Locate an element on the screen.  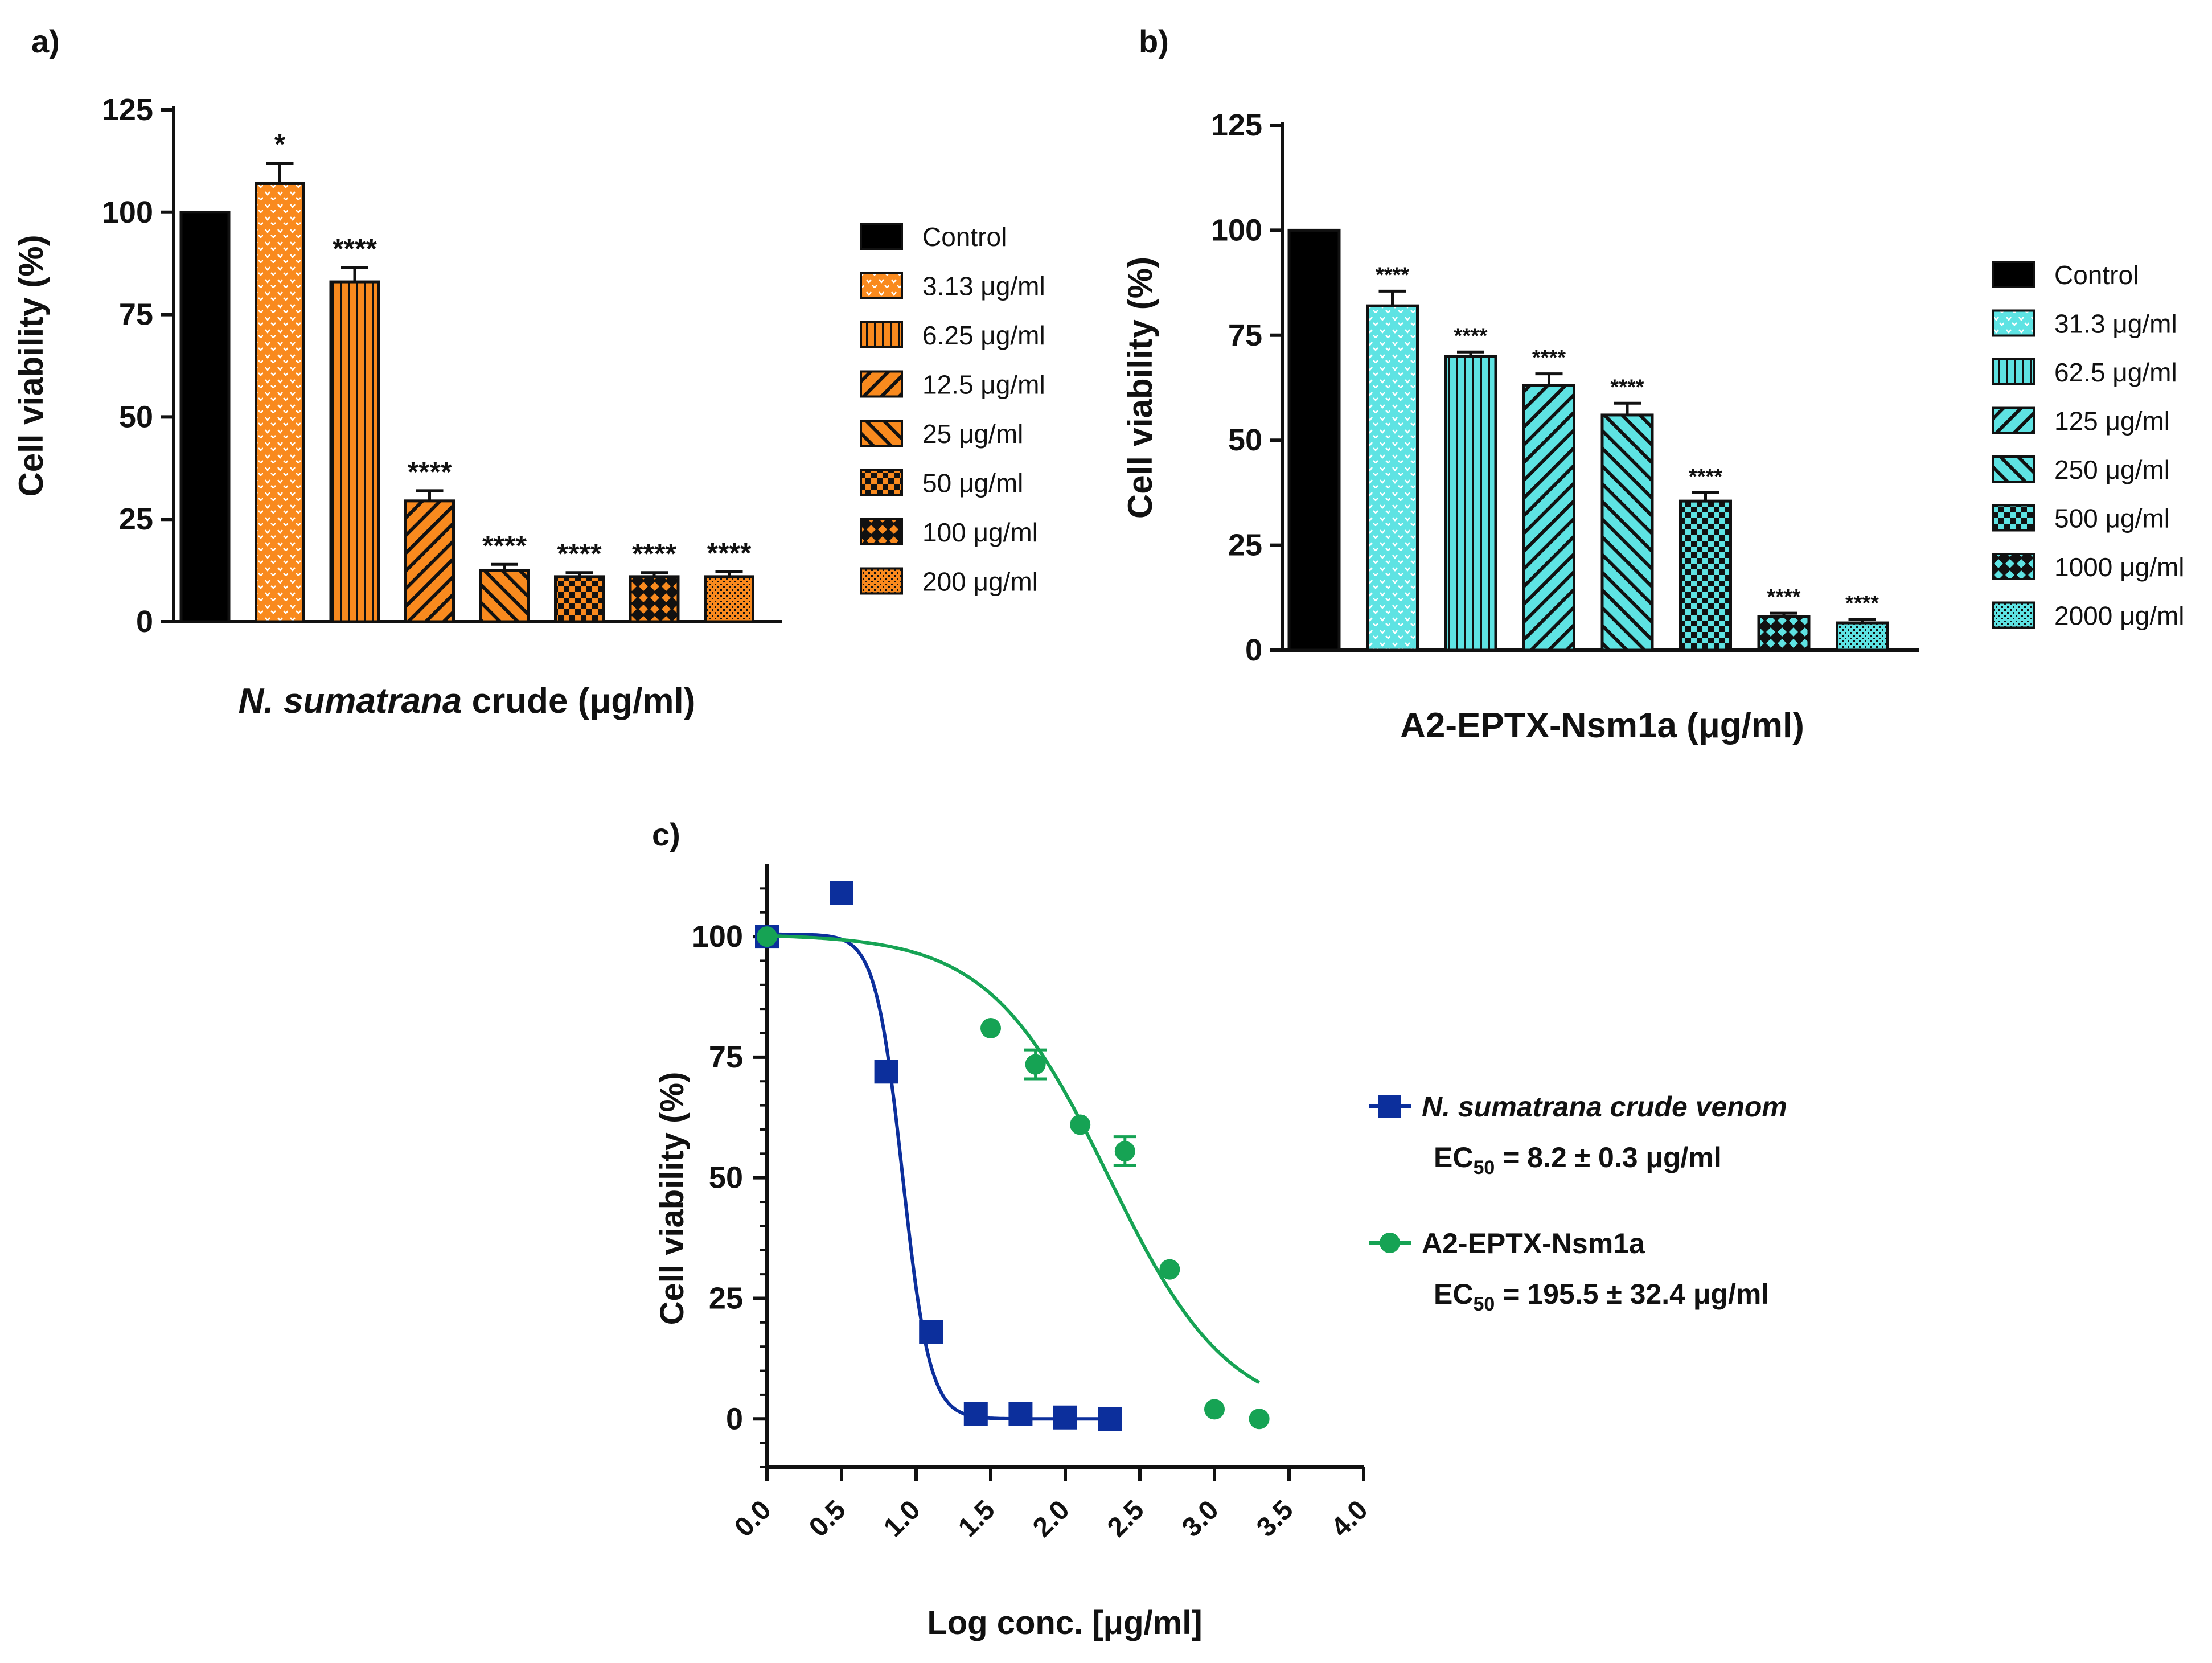
panel-label: c) is located at coordinates (666, 834).